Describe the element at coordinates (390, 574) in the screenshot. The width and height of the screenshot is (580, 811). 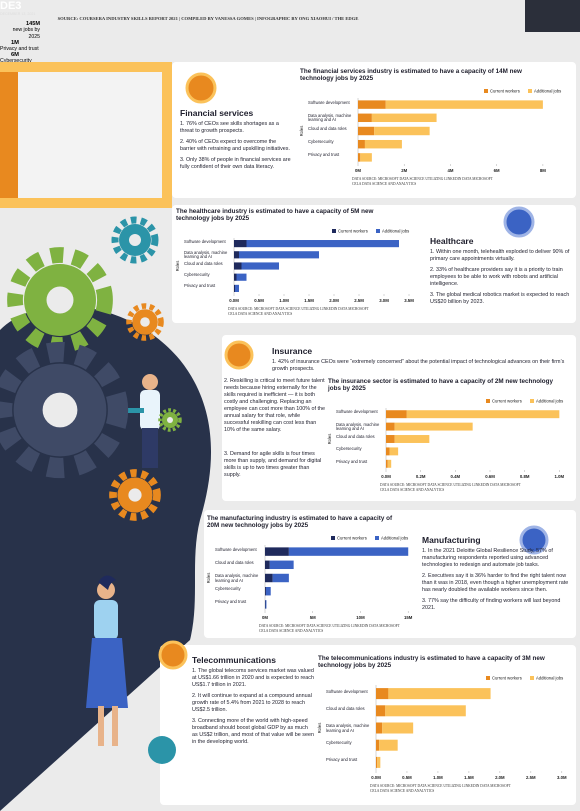
I see `card-manufacturing` at that location.